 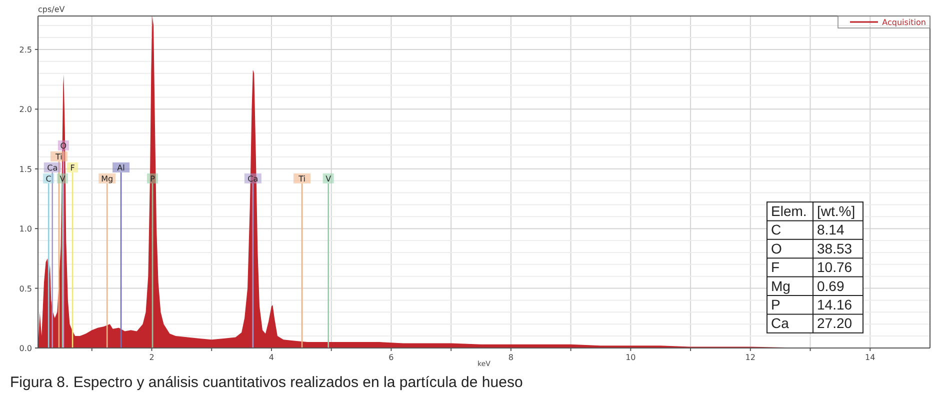 I want to click on text: 14.16, so click(x=834, y=304).